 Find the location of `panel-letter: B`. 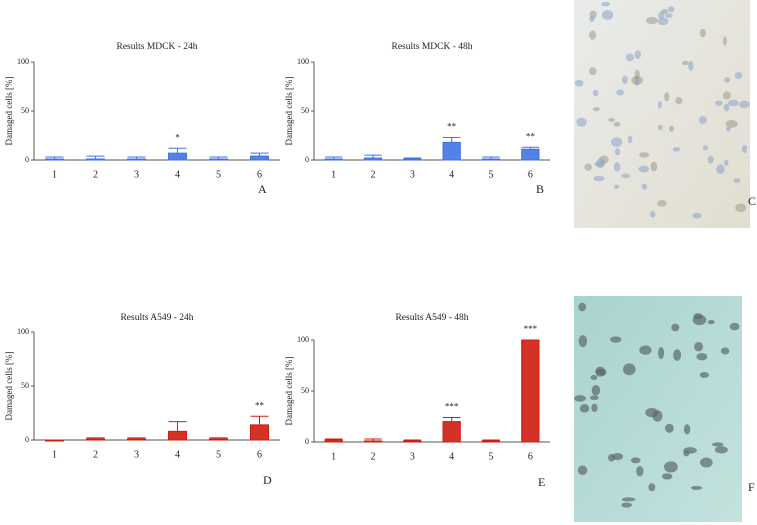

panel-letter: B is located at coordinates (540, 189).